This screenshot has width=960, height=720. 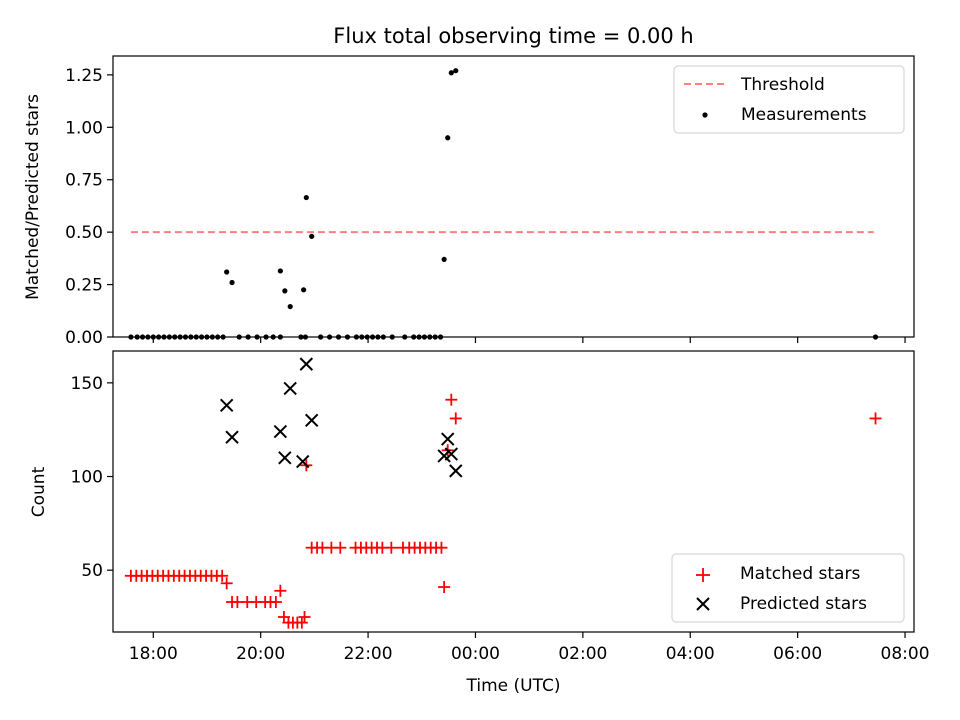 I want to click on legend-predicted-label: Predicted stars, so click(x=803, y=604).